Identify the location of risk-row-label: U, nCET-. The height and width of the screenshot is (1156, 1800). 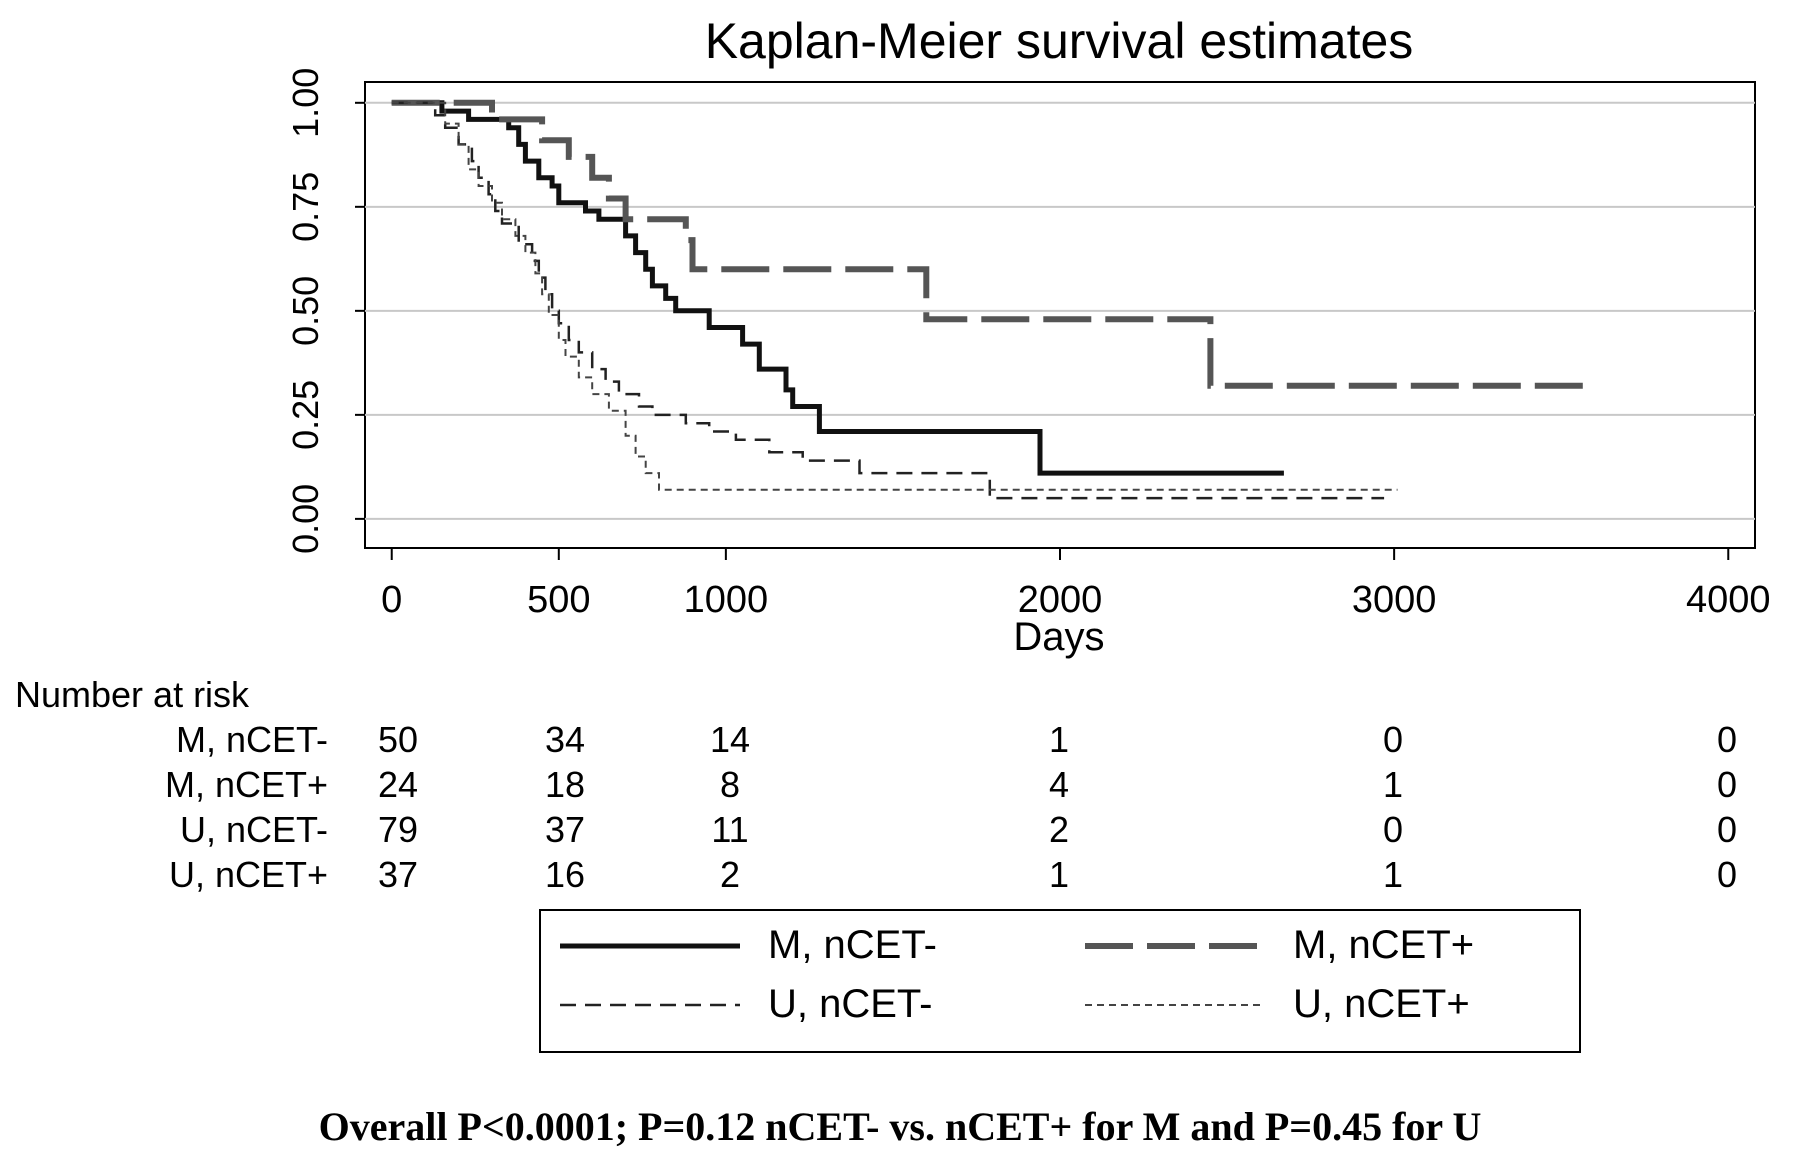
(254, 829).